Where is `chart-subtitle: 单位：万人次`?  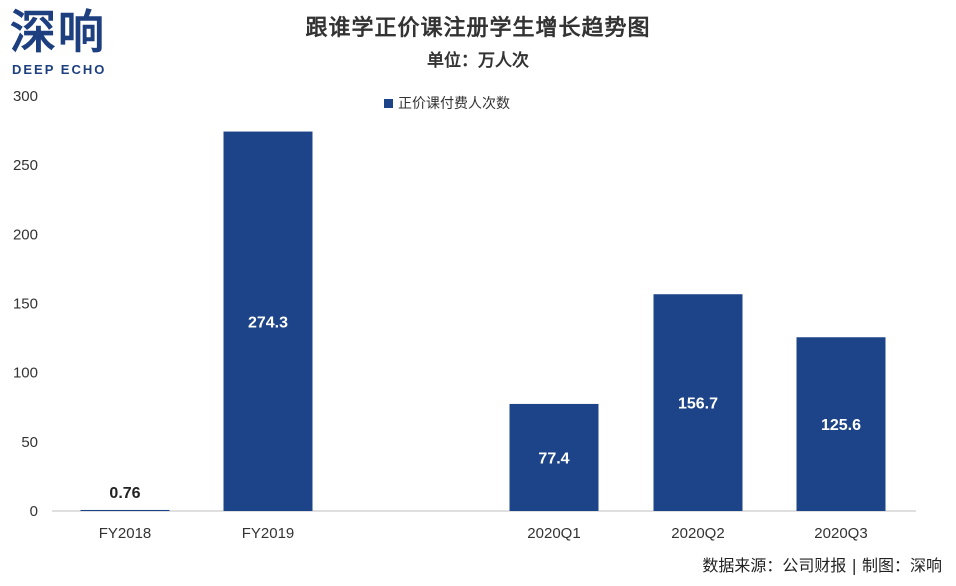
chart-subtitle: 单位：万人次 is located at coordinates (478, 61).